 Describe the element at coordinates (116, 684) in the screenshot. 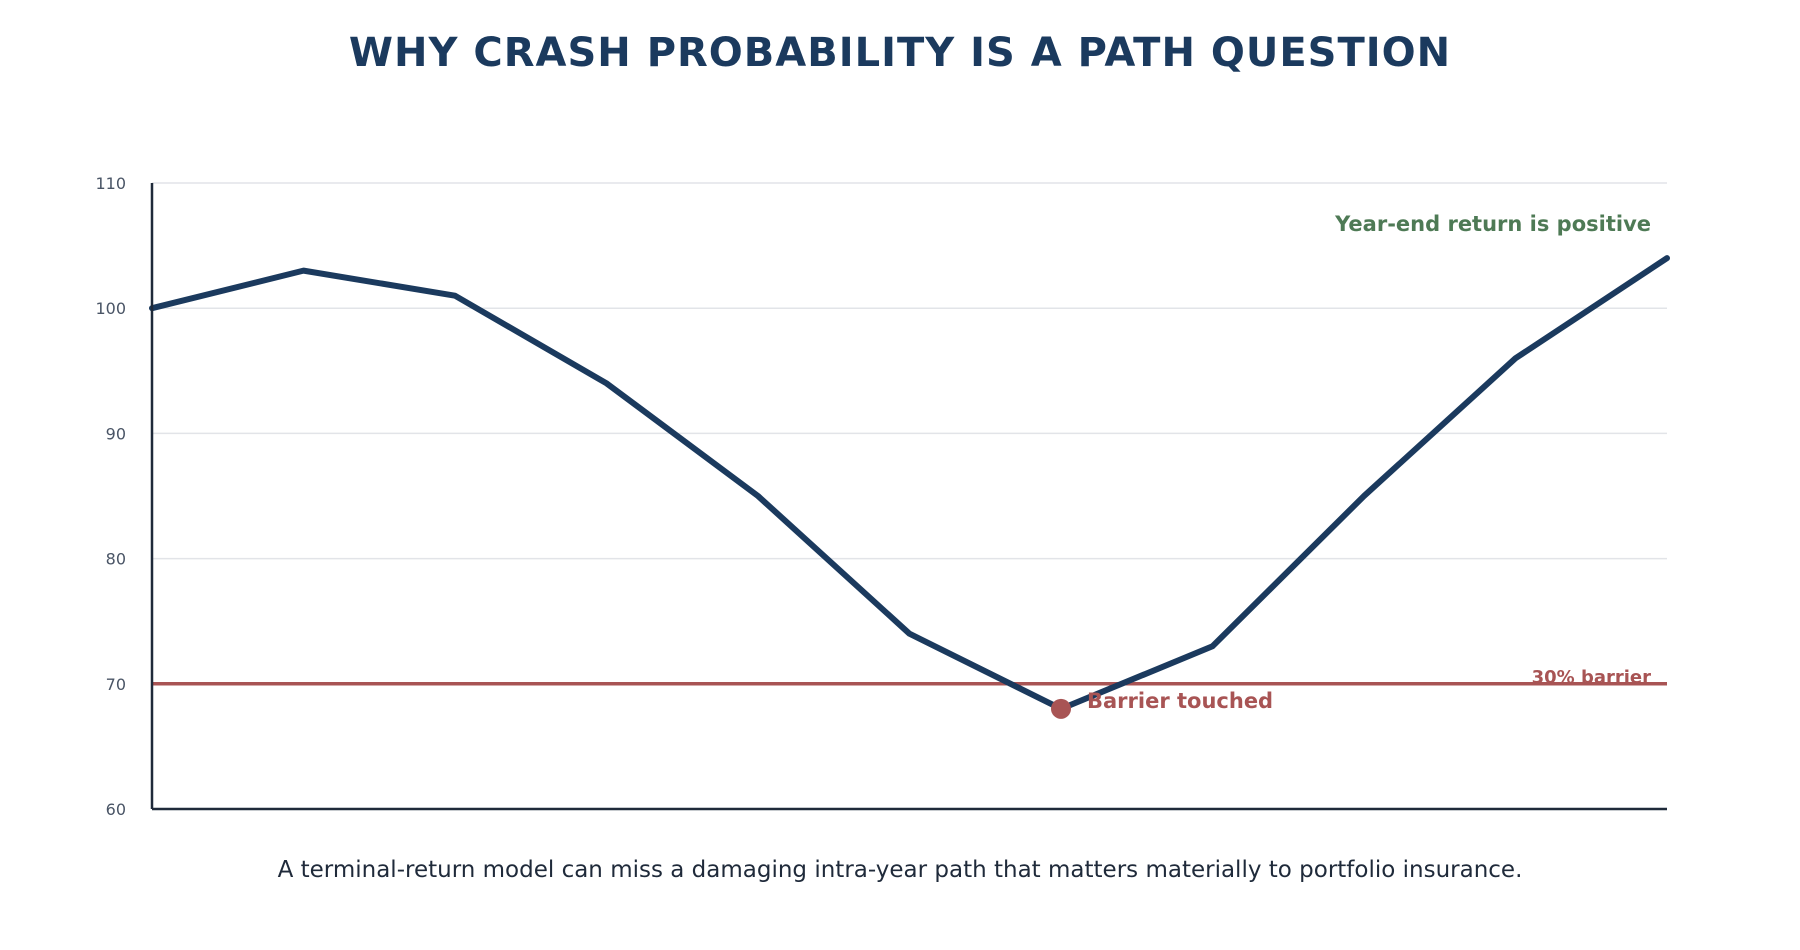

I see `y-tick-label: 70` at that location.